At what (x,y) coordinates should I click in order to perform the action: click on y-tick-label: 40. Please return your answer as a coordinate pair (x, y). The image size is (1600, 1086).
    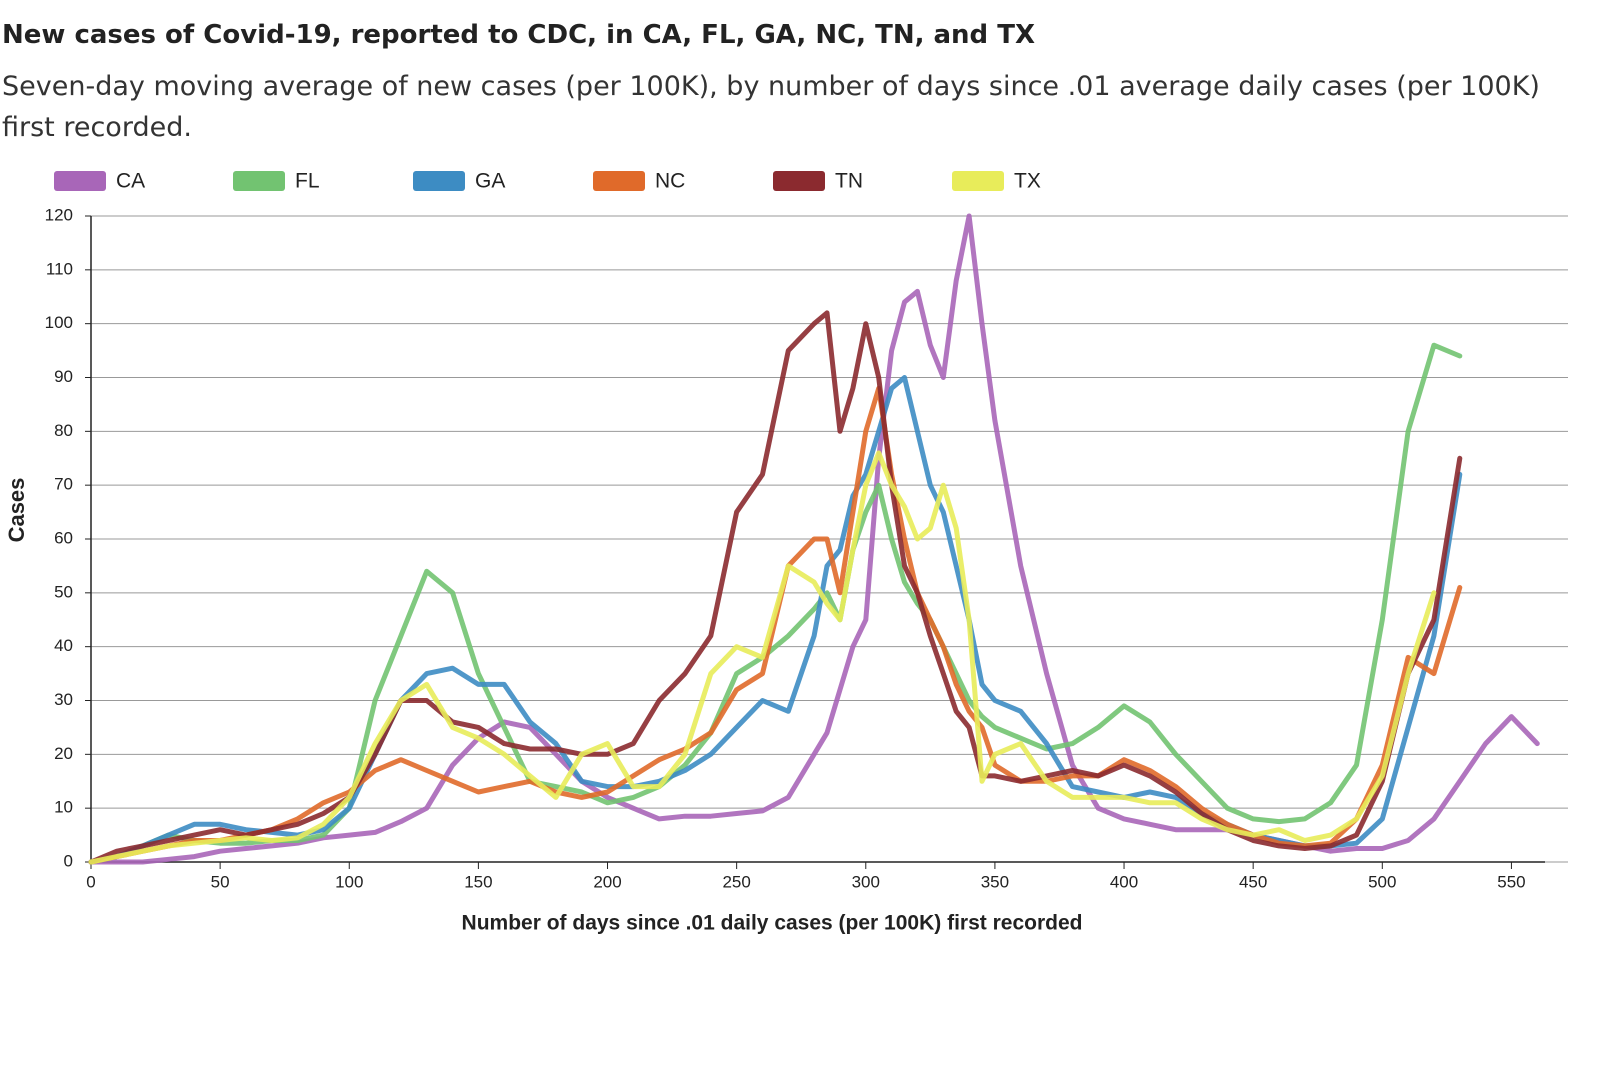
    Looking at the image, I should click on (63, 645).